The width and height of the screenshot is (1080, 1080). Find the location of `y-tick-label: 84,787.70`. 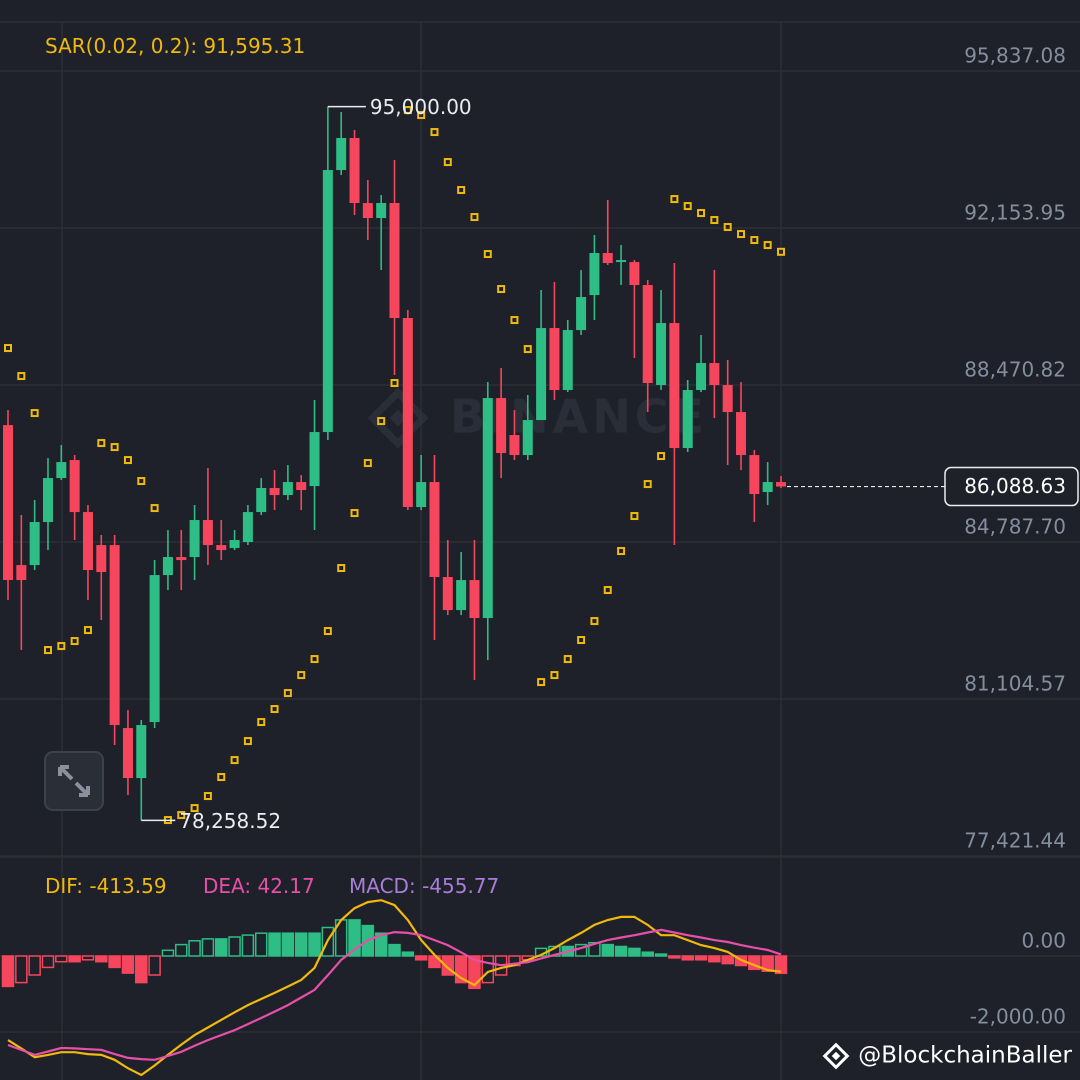

y-tick-label: 84,787.70 is located at coordinates (1015, 526).